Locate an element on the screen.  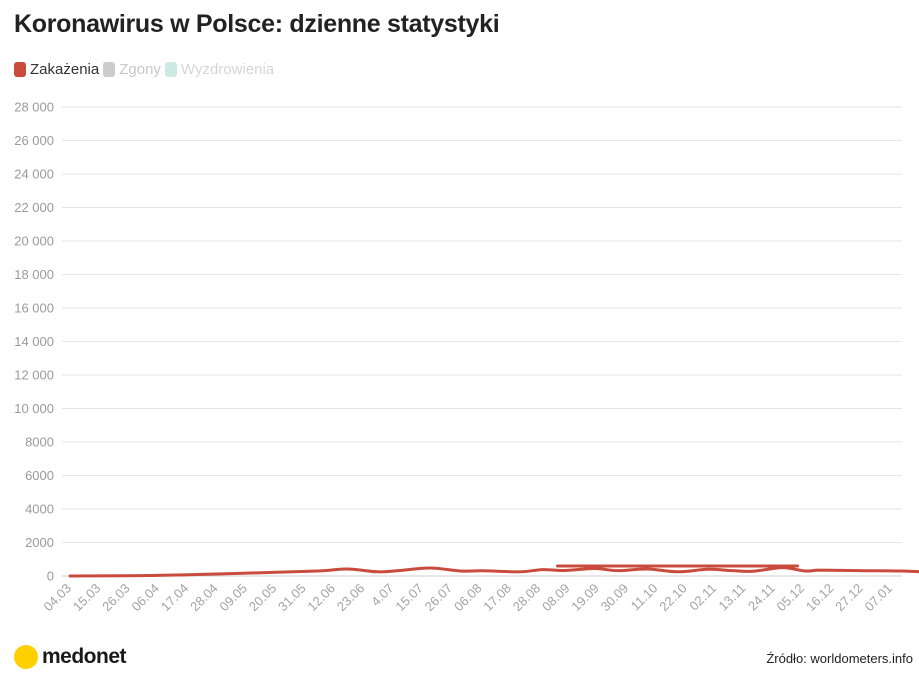
legend-item-zakazenia: Zakażenia is located at coordinates (56, 69).